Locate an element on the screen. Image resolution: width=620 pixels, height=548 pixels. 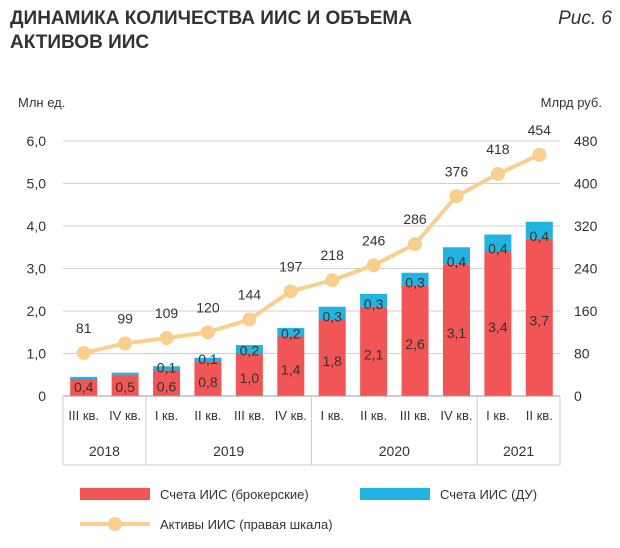
y-tick-label: 6,0 is located at coordinates (37, 141).